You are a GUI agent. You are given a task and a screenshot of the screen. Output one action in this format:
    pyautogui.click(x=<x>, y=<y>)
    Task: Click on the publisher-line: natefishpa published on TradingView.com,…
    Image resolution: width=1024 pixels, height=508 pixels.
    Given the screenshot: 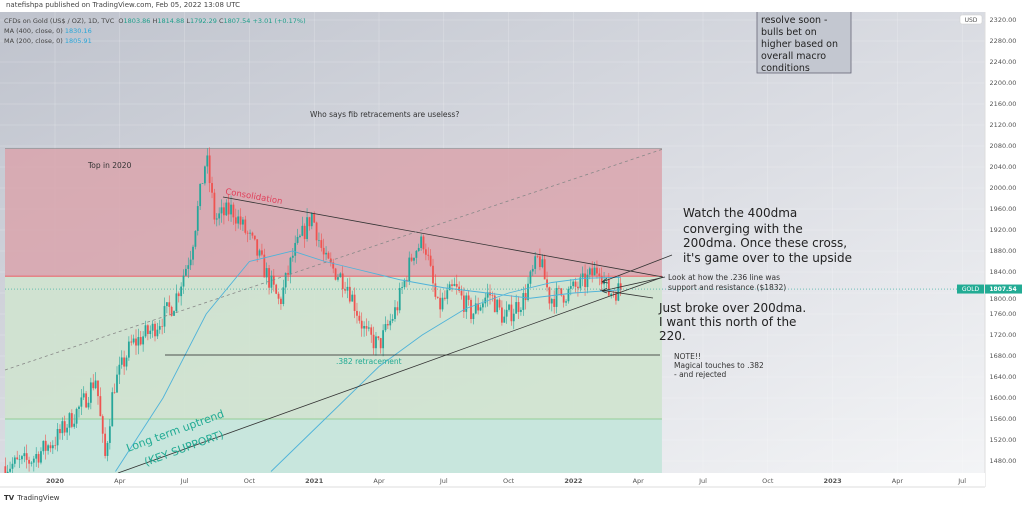 What is the action you would take?
    pyautogui.click(x=123, y=5)
    